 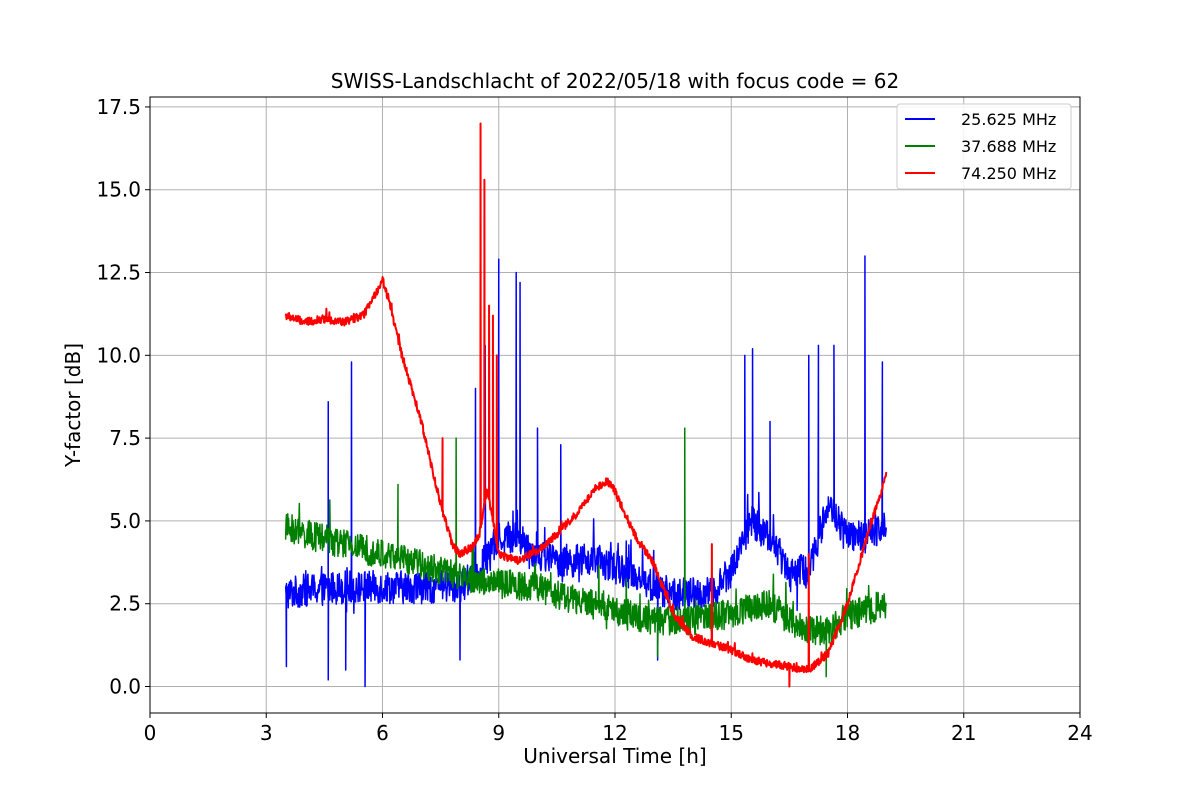 What do you see at coordinates (118, 355) in the screenshot?
I see `y-tick-label: 10.0` at bounding box center [118, 355].